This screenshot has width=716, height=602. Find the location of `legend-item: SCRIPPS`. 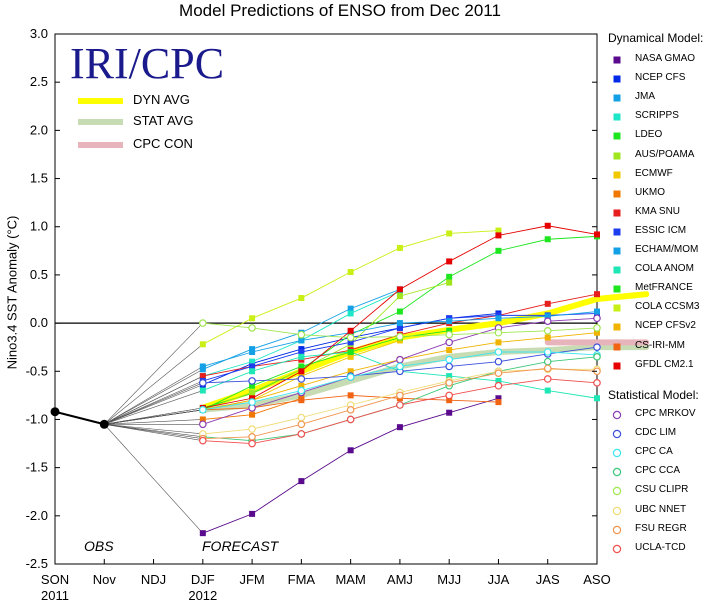

legend-item: SCRIPPS is located at coordinates (660, 117).